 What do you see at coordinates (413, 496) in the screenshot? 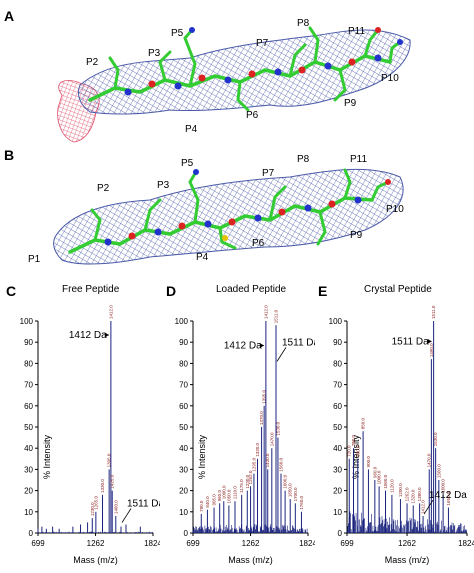
I see `peak-mass-label: 1320.0` at bounding box center [413, 496].